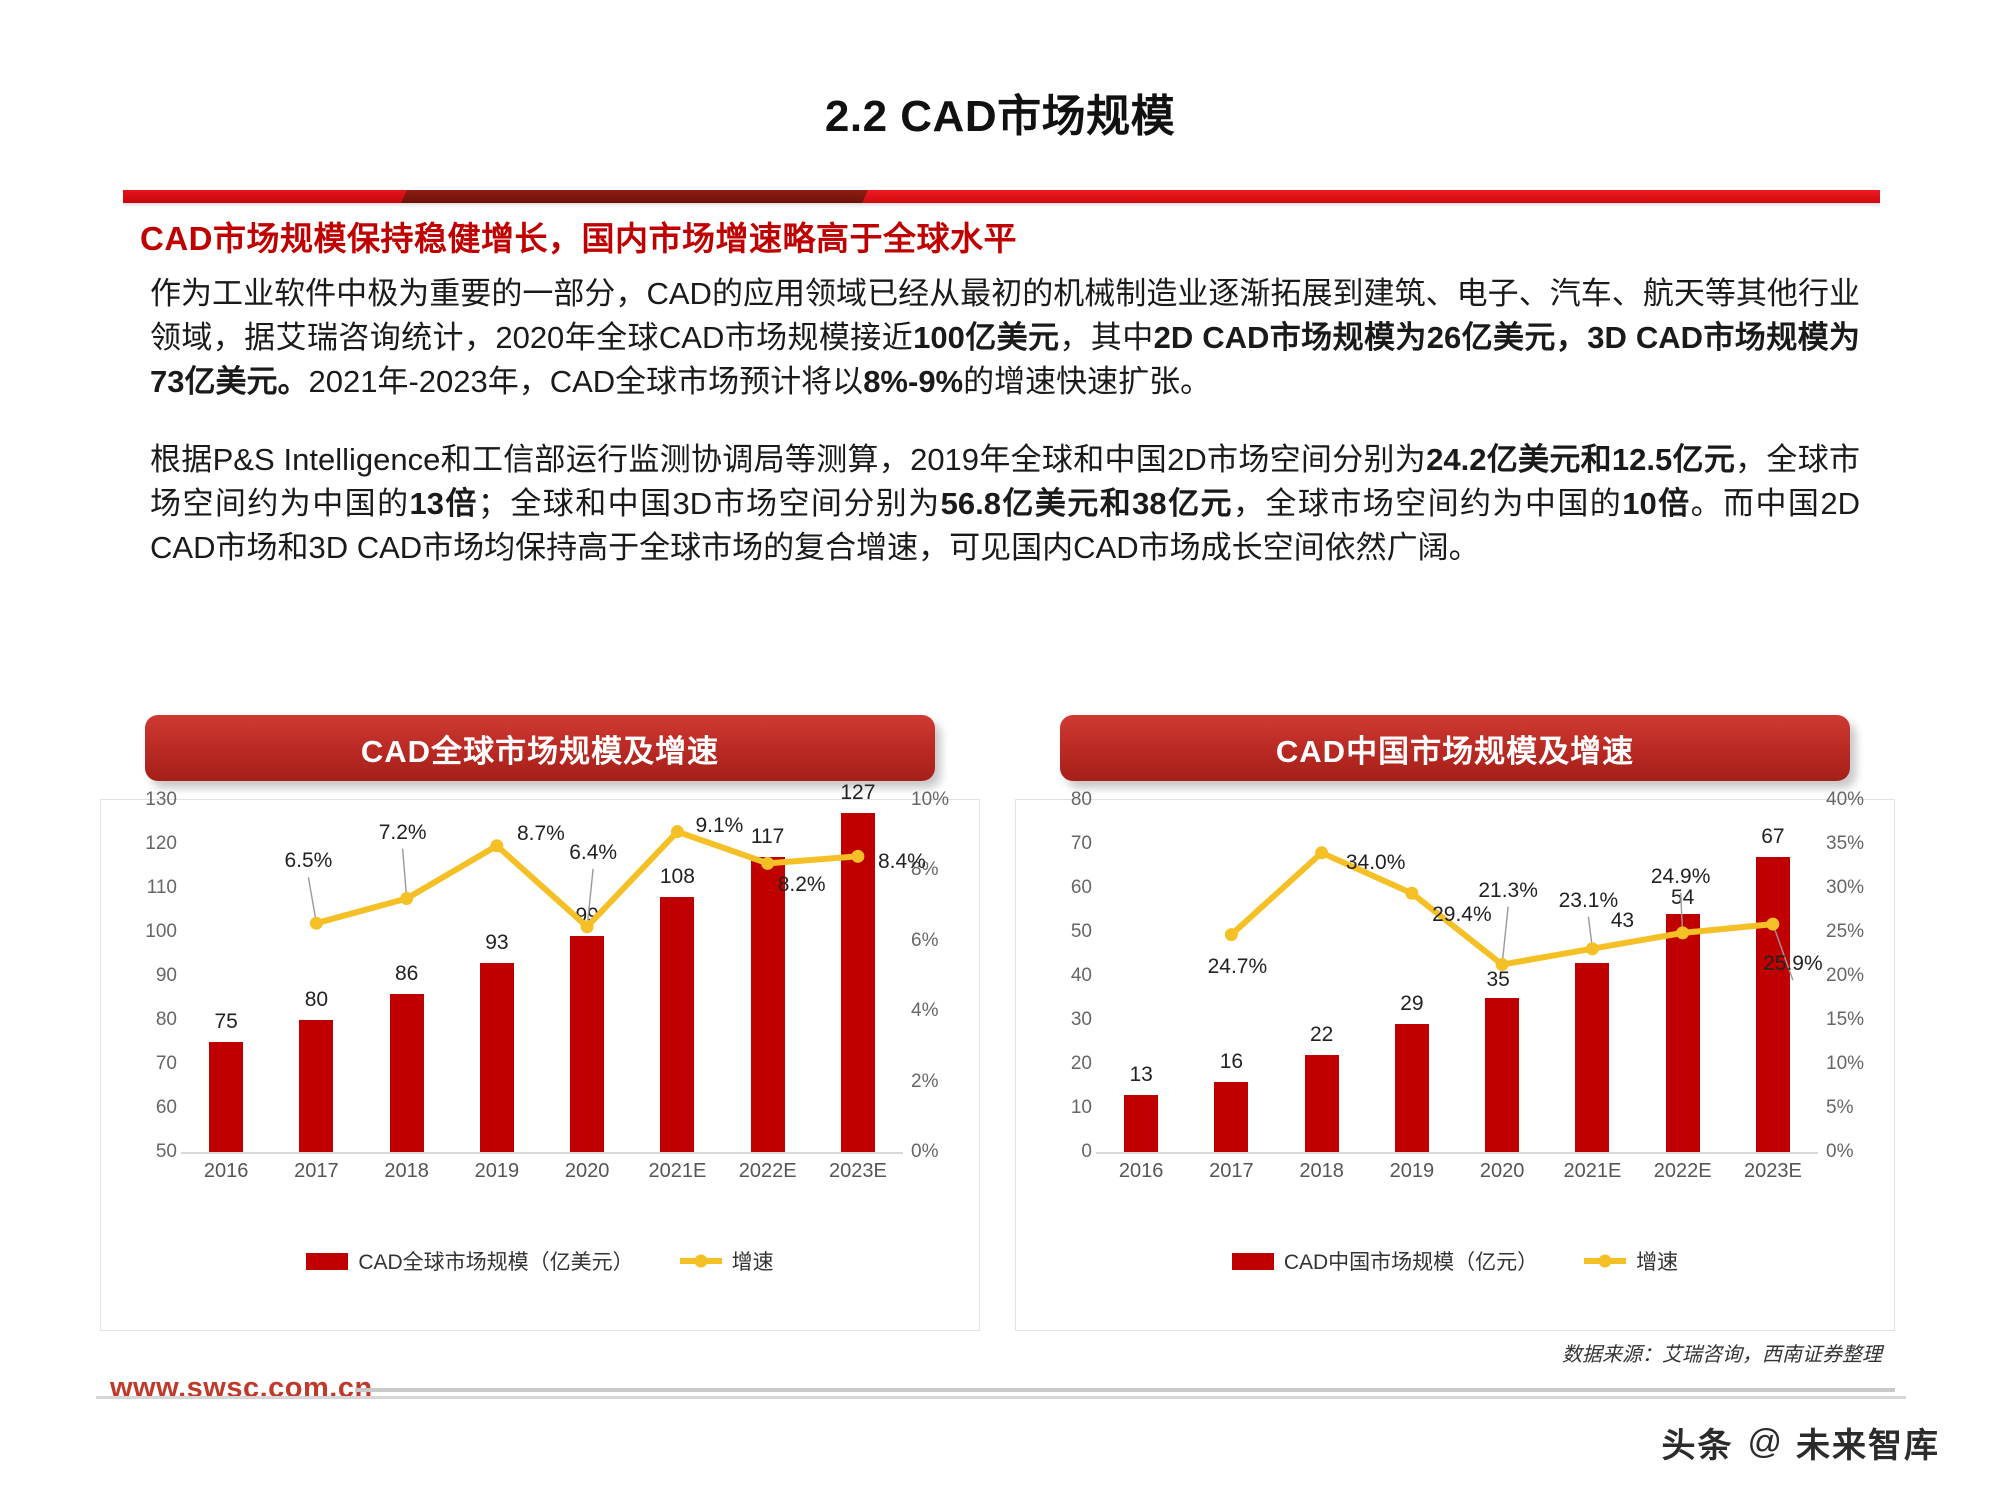 The image size is (2000, 1500). Describe the element at coordinates (925, 1151) in the screenshot. I see `y2-tick-label: 0%` at that location.